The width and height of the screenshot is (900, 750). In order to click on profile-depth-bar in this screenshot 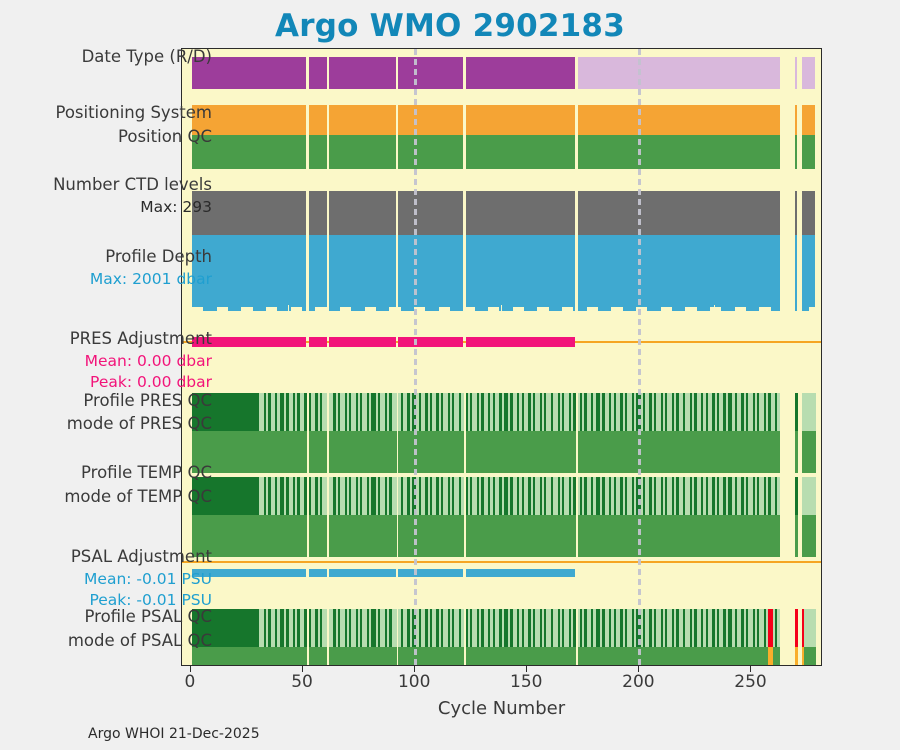, I will do `click(678, 270)`.